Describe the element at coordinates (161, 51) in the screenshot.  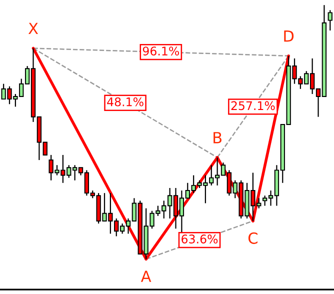
I see `annotation: 96.1%` at that location.